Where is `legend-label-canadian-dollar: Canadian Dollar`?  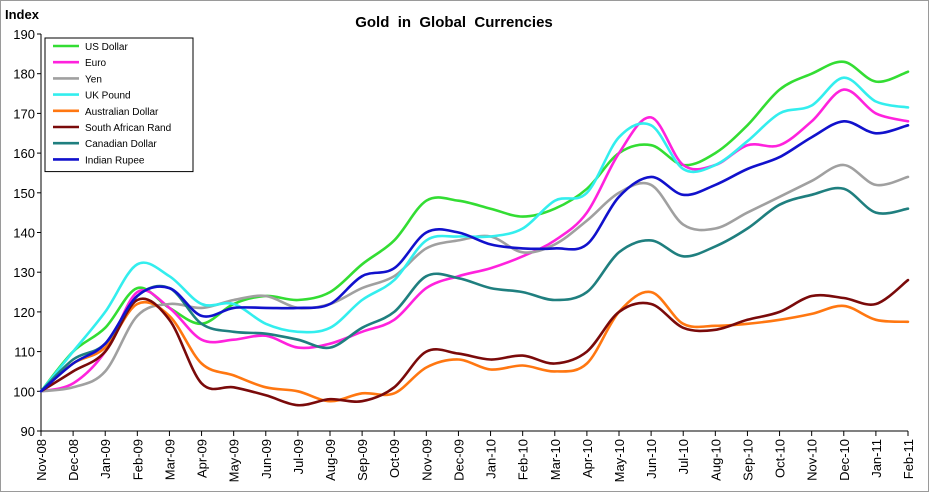 legend-label-canadian-dollar: Canadian Dollar is located at coordinates (121, 144).